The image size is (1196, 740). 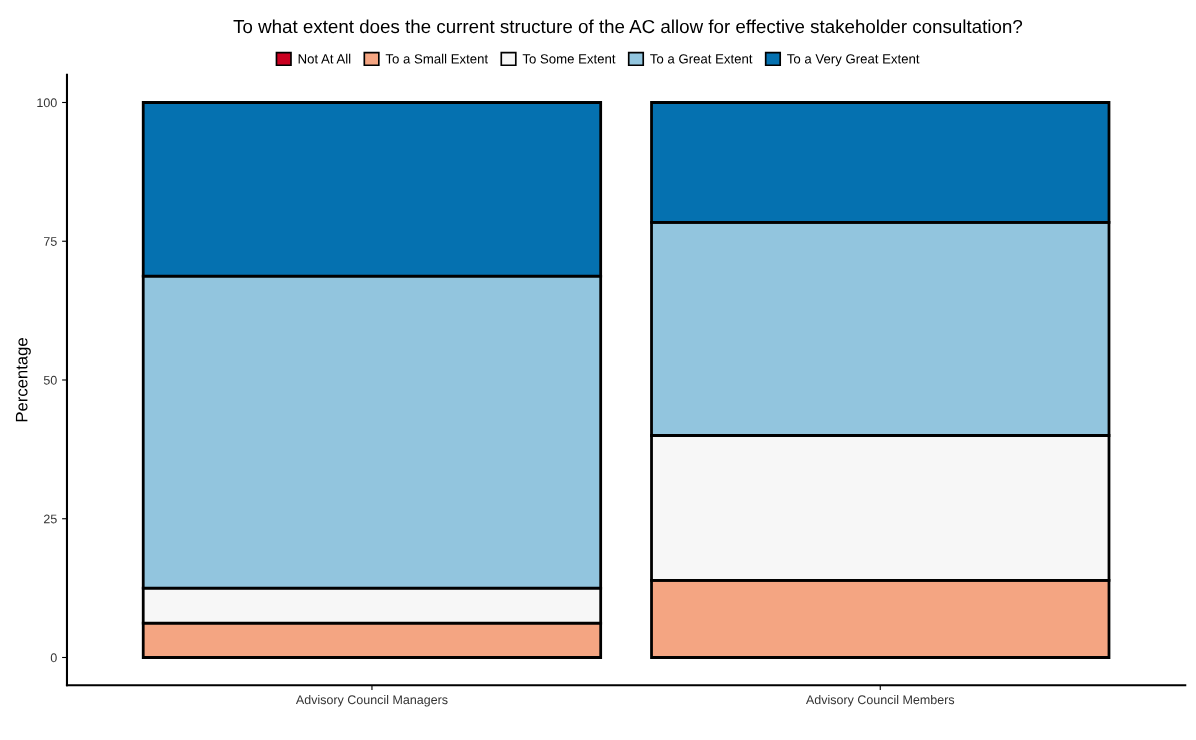 What do you see at coordinates (371, 700) in the screenshot?
I see `x-tick-label: Advisory Council Managers` at bounding box center [371, 700].